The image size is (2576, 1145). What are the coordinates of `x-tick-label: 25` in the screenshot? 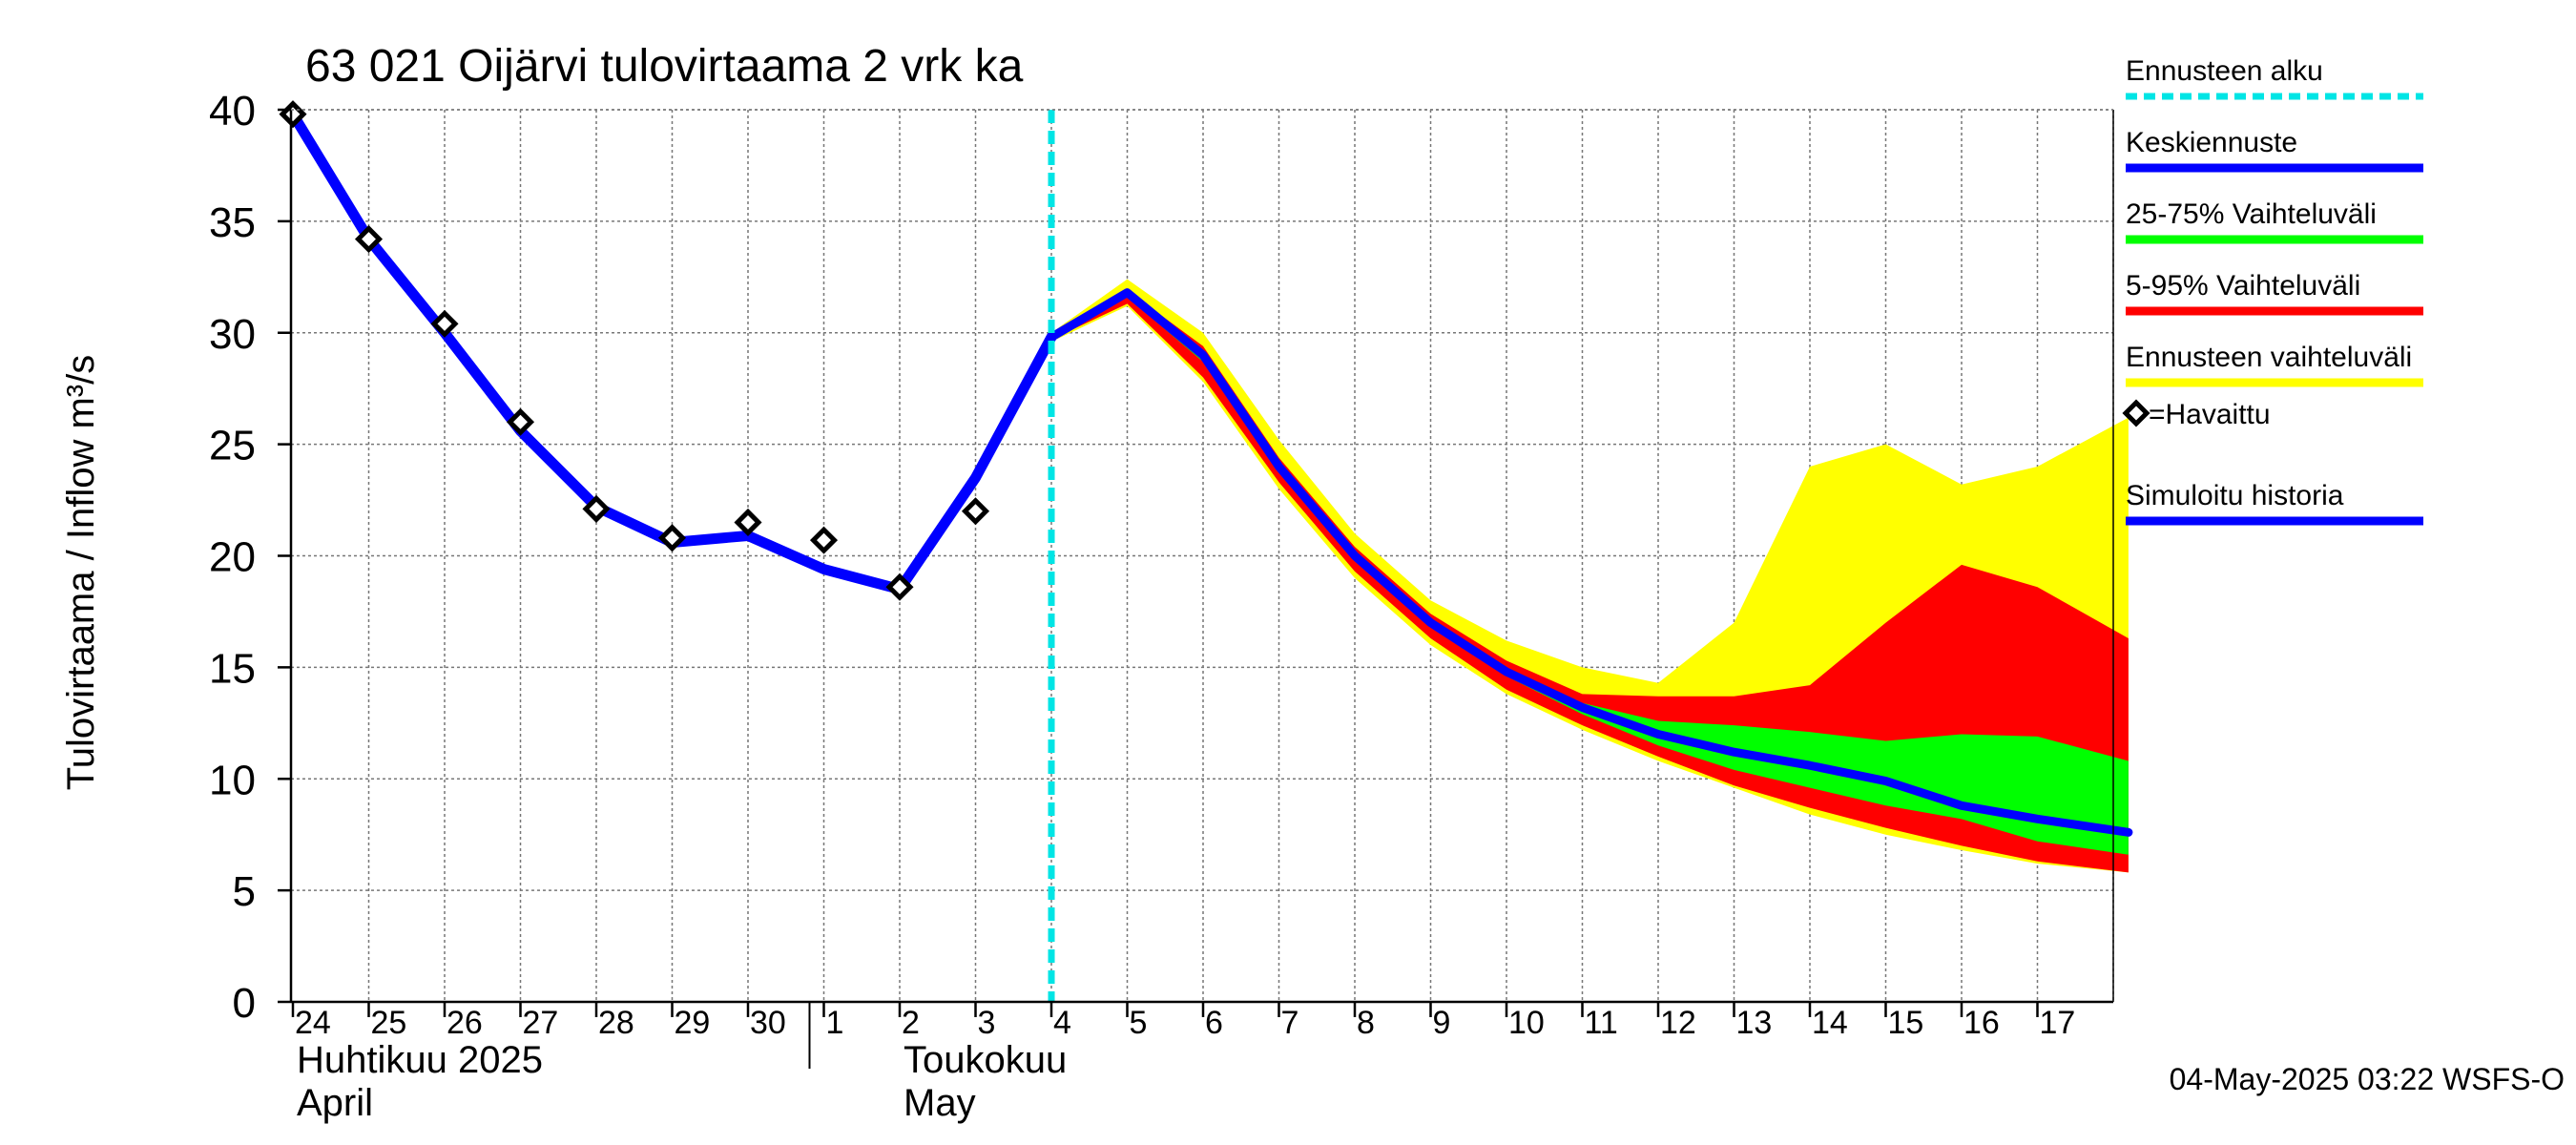 It's located at (389, 1023).